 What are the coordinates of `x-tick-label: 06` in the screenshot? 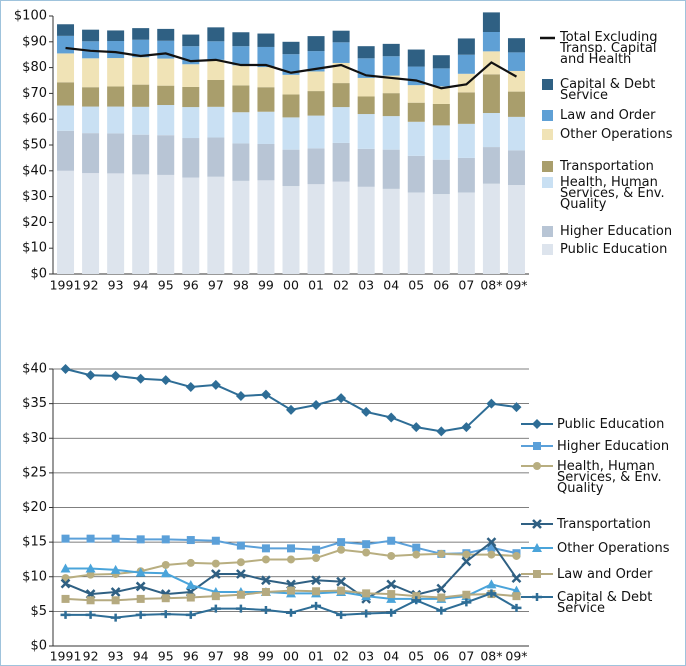 It's located at (441, 656).